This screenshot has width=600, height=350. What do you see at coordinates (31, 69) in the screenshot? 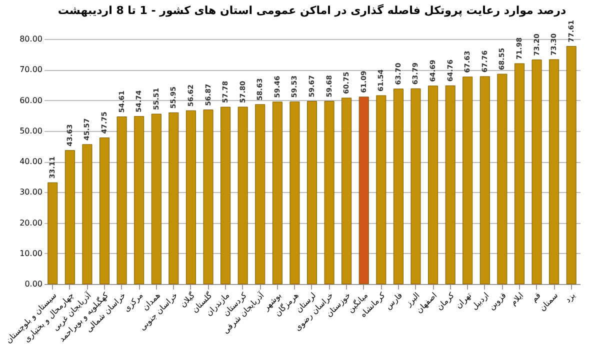
I see `y-tick-label: 70.00` at bounding box center [31, 69].